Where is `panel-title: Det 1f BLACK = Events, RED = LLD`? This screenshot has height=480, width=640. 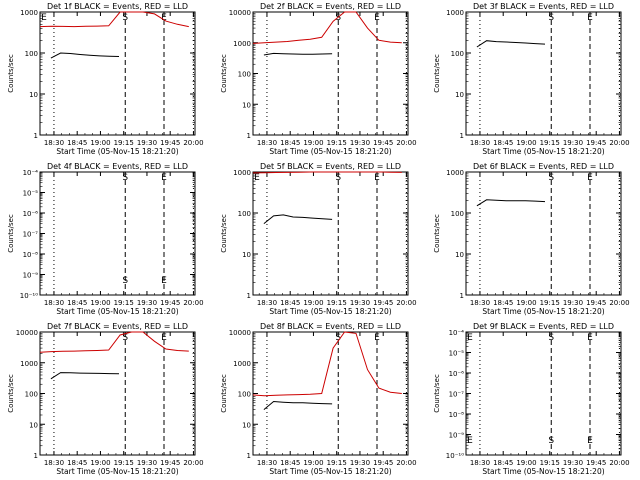 panel-title: Det 1f BLACK = Events, RED = LLD is located at coordinates (117, 6).